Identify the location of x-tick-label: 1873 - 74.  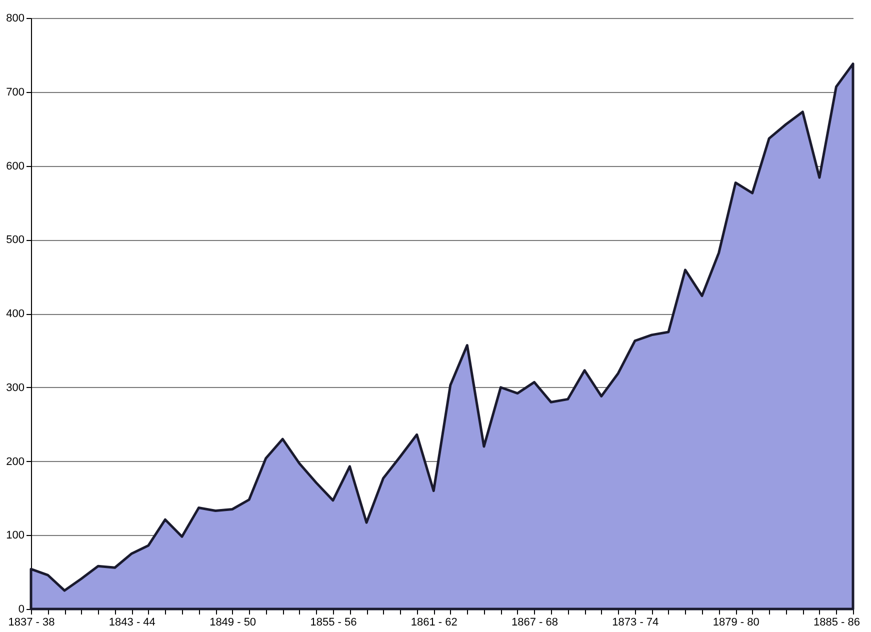
(635, 622).